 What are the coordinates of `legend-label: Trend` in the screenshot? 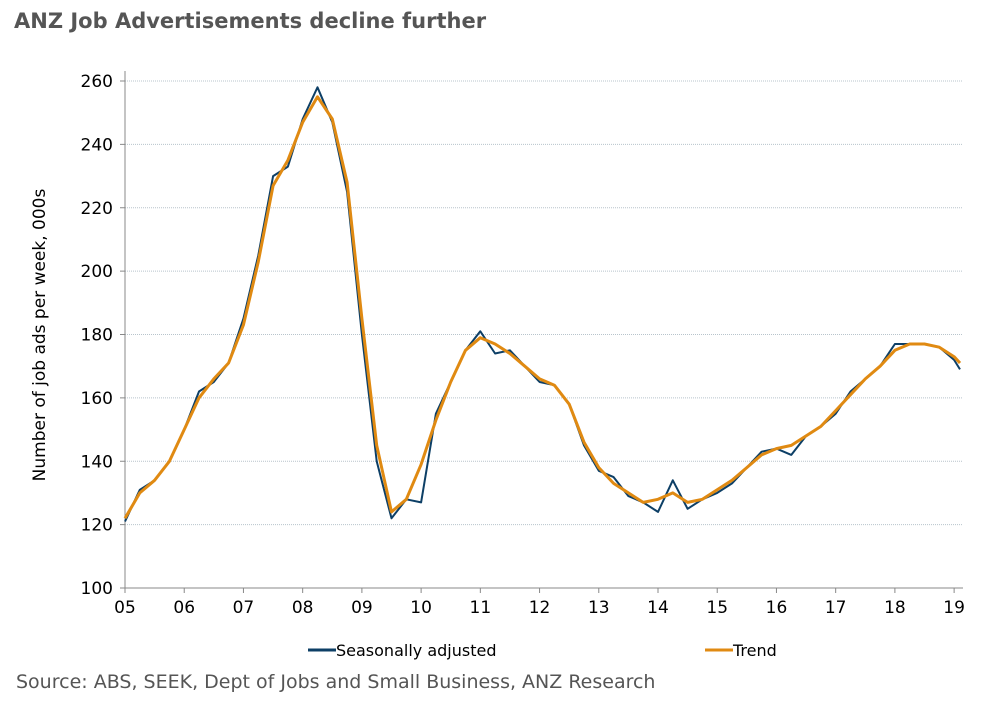 It's located at (754, 650).